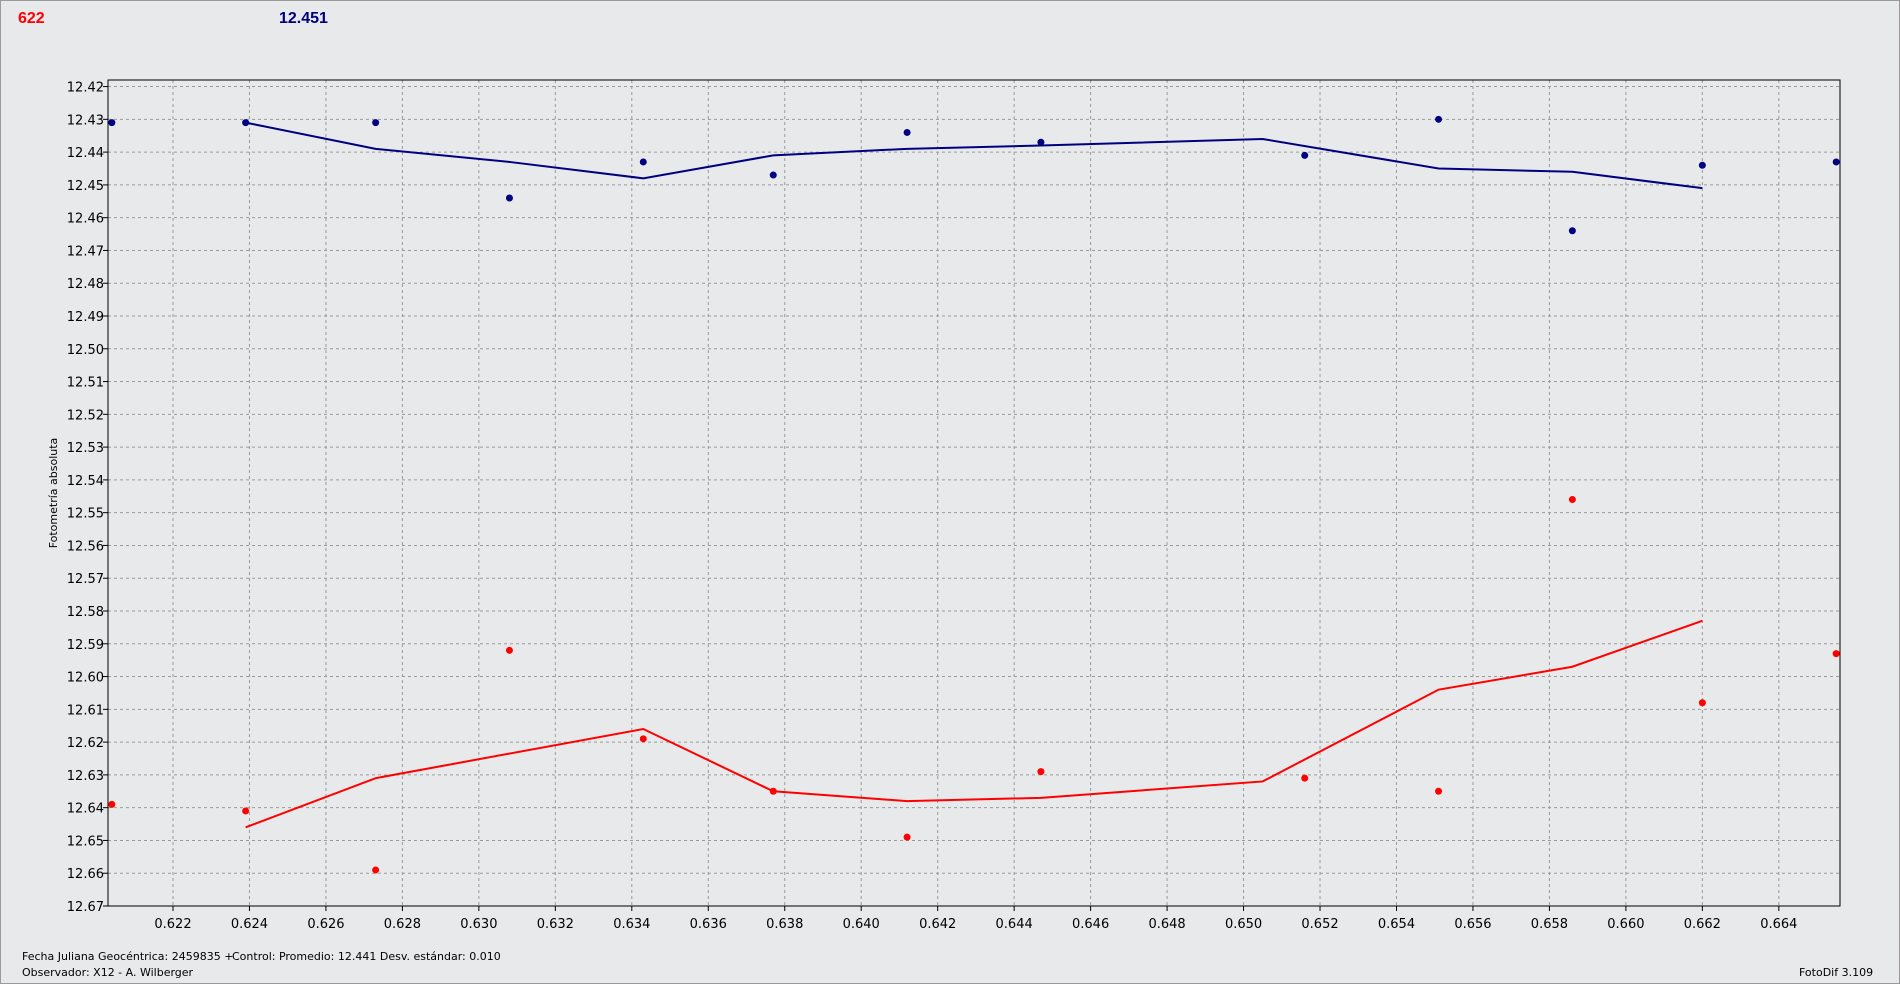  Describe the element at coordinates (85, 383) in the screenshot. I see `y-tick-label: 12.51` at that location.